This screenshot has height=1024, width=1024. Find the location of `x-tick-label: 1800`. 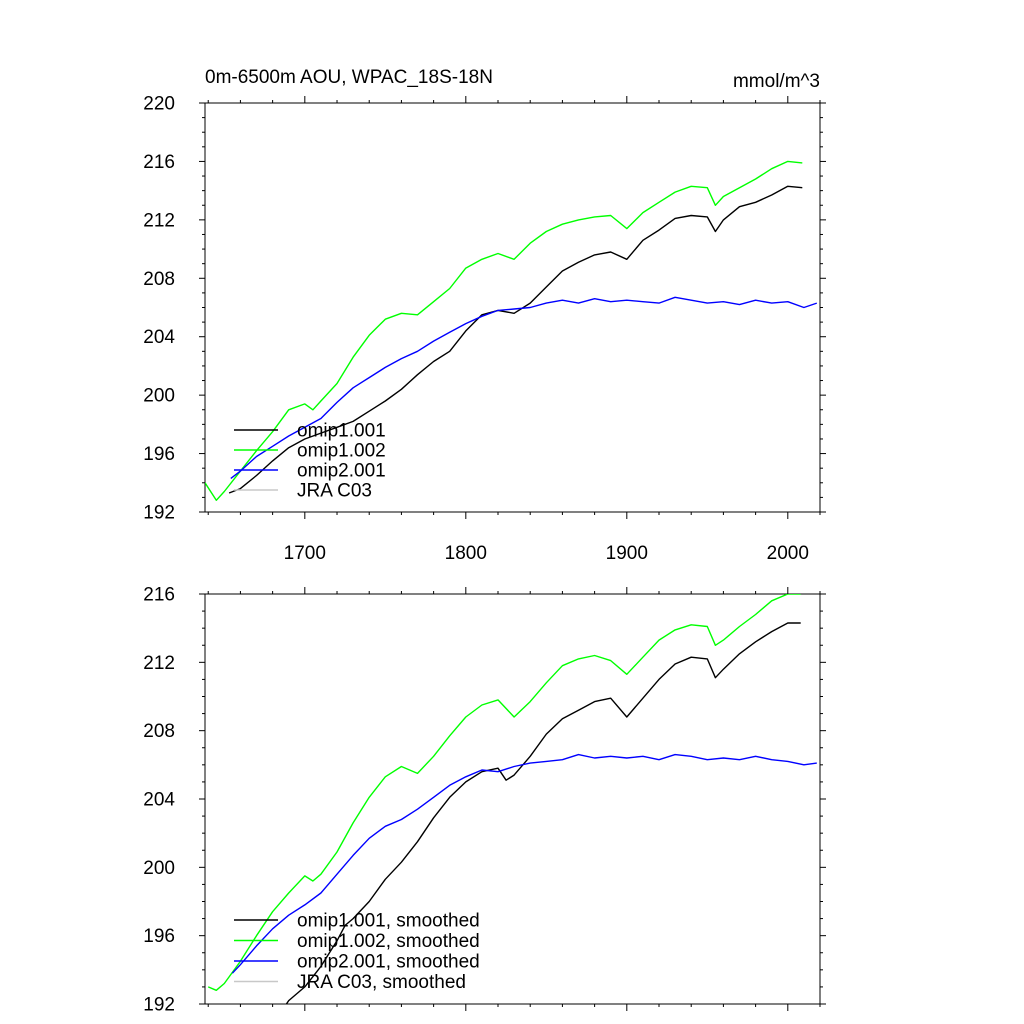

x-tick-label: 1800 is located at coordinates (466, 553).